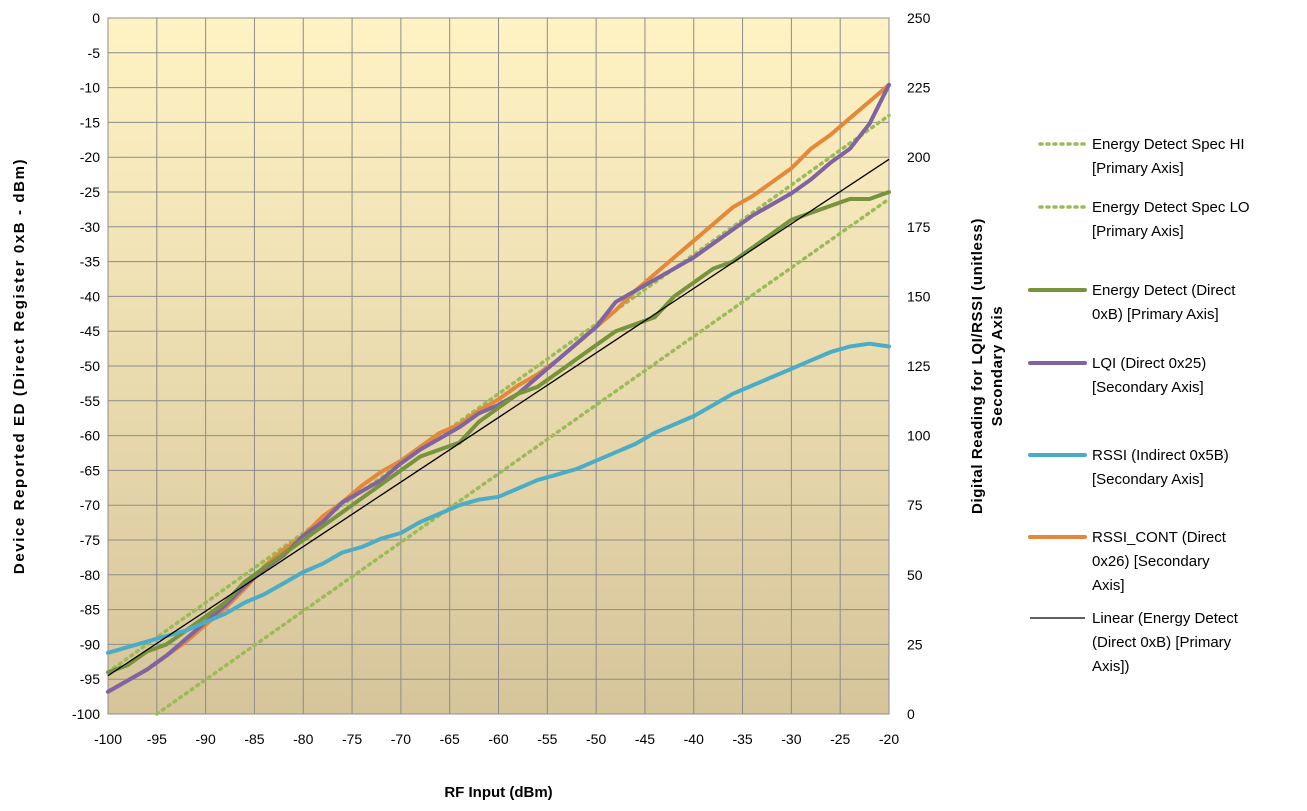 The image size is (1307, 811). I want to click on x-tick-label: -30, so click(791, 739).